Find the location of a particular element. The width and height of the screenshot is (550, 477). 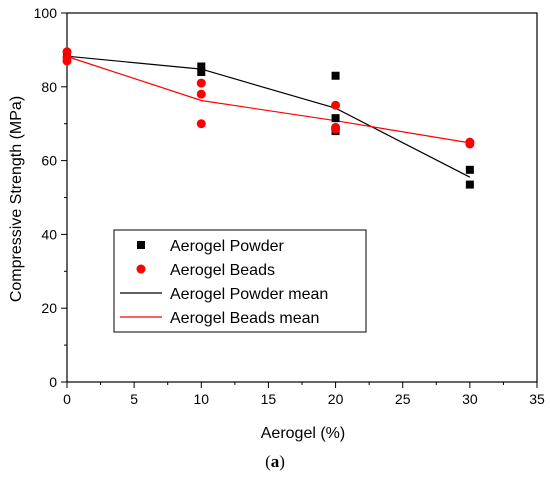

x-tick-label: 25 is located at coordinates (403, 399).